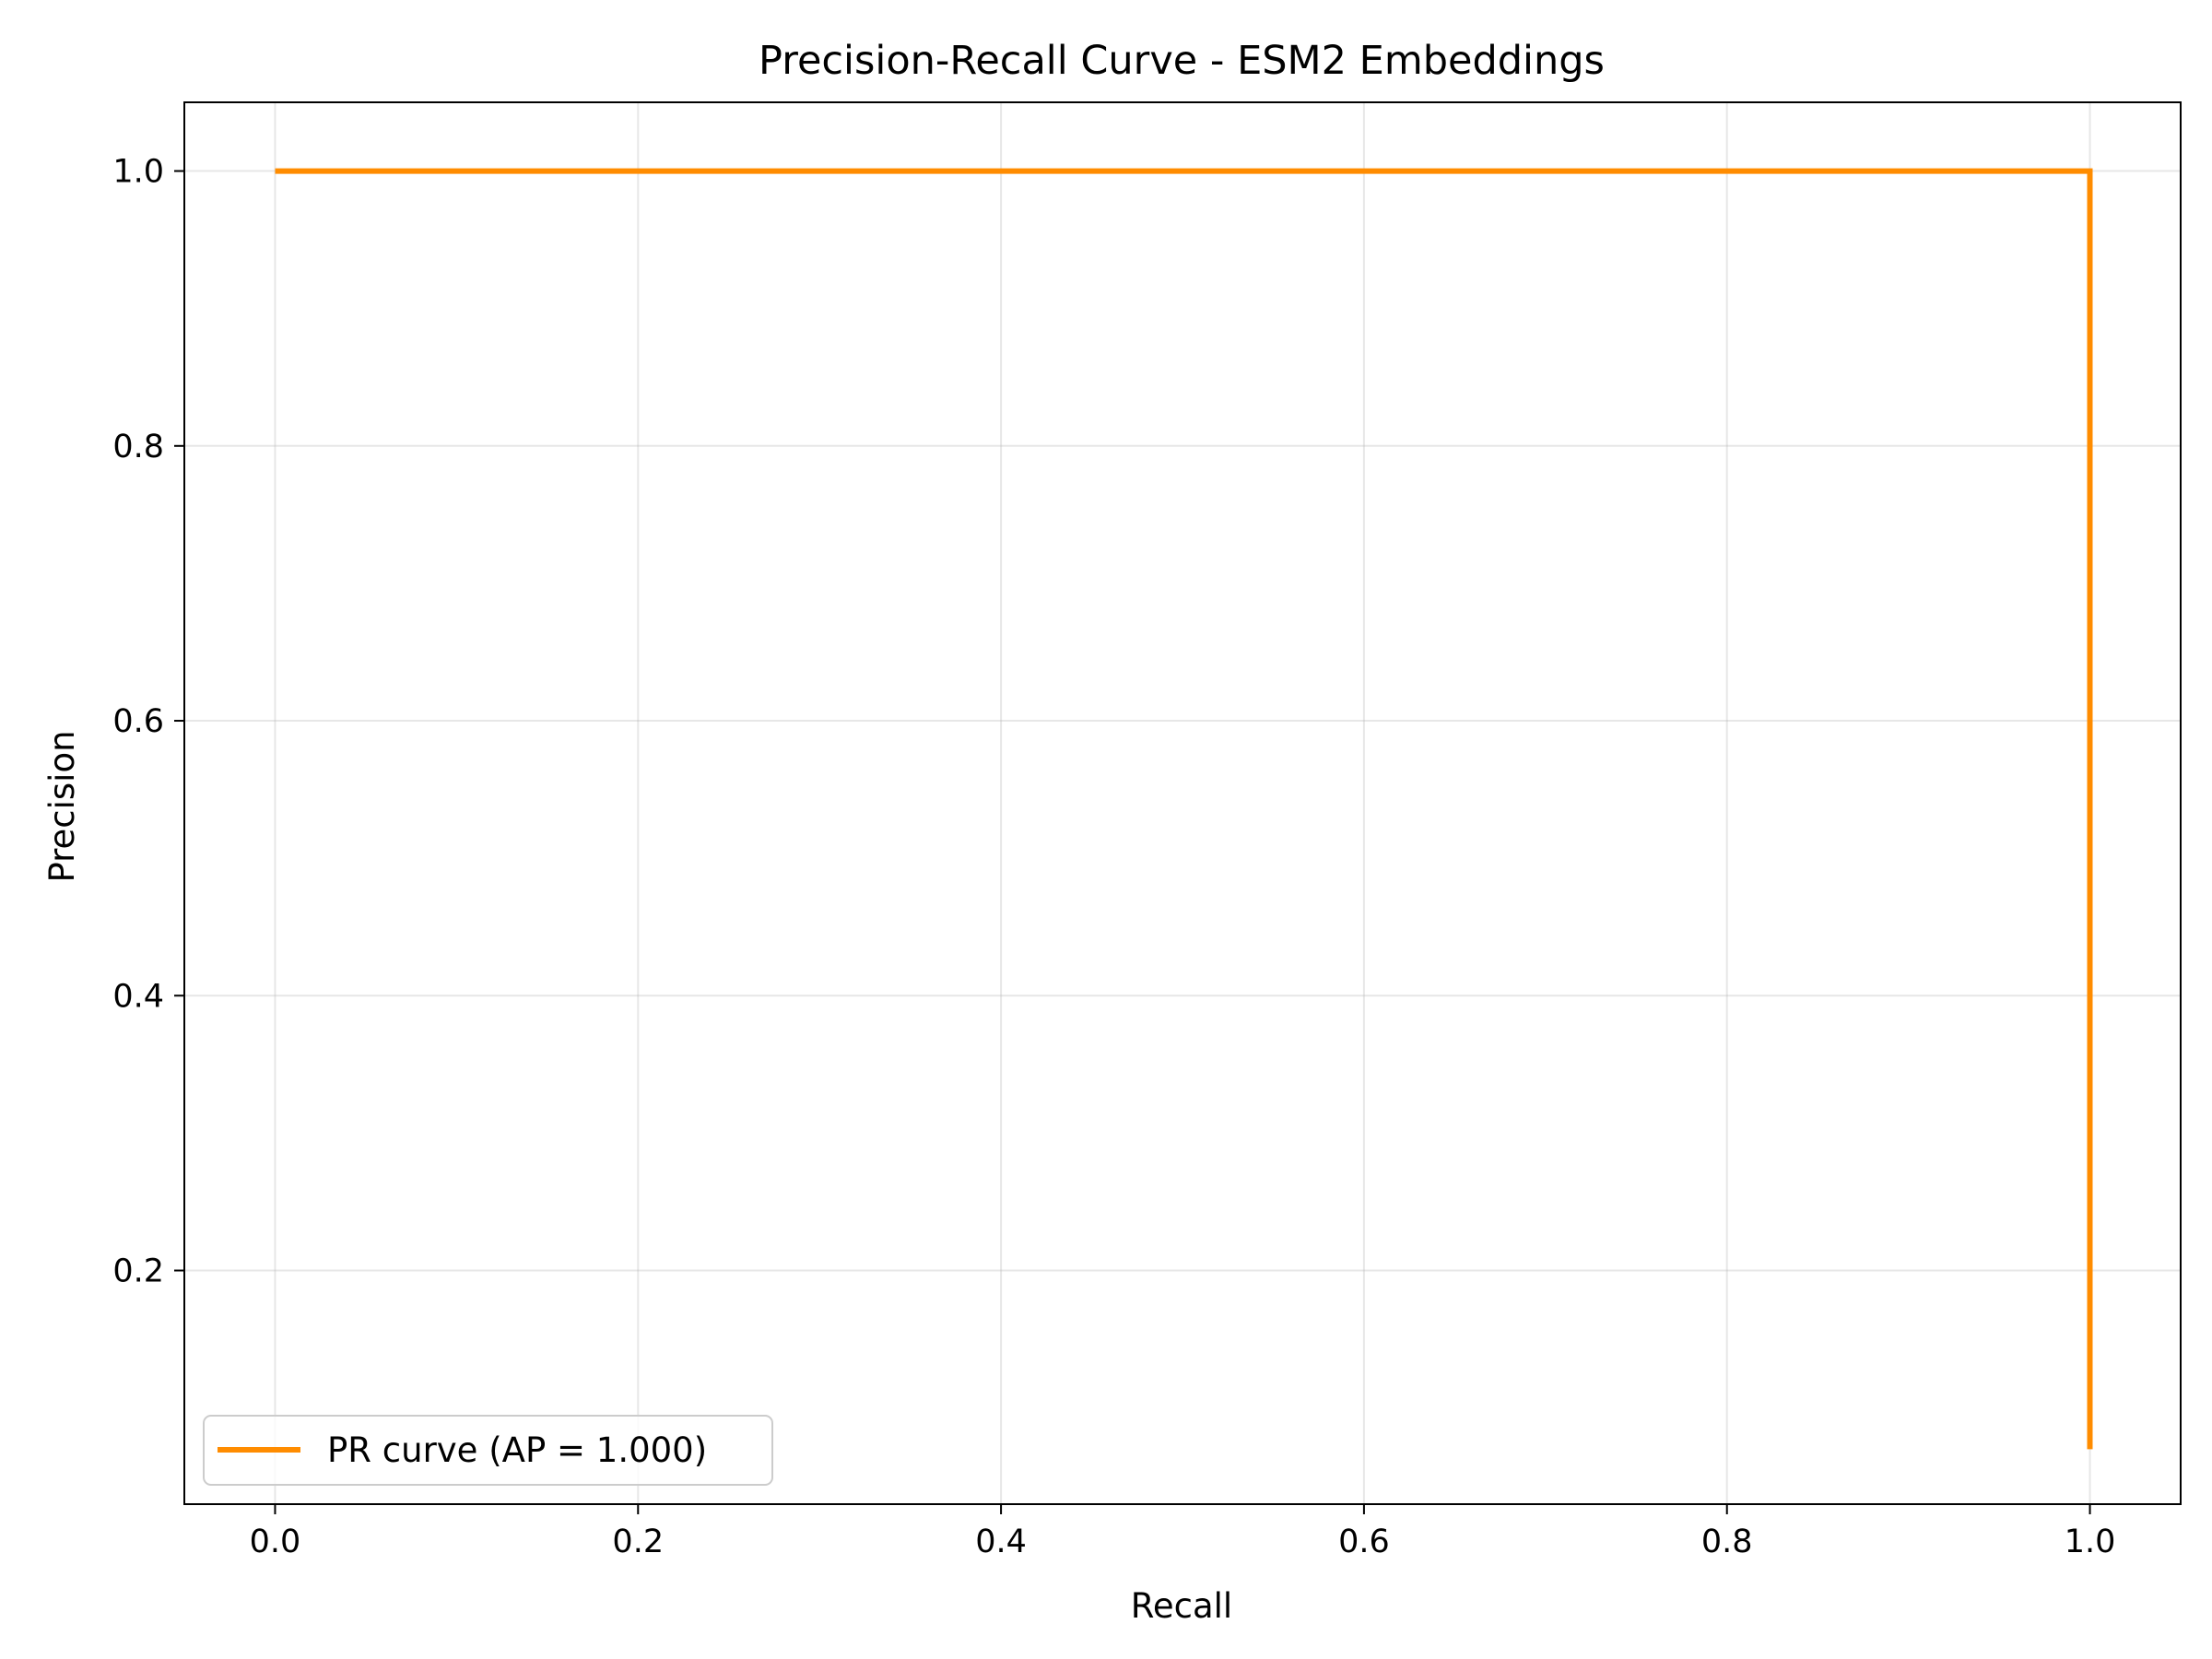 Image resolution: width=2212 pixels, height=1659 pixels. What do you see at coordinates (638, 1542) in the screenshot?
I see `x-tick-label: 0.2` at bounding box center [638, 1542].